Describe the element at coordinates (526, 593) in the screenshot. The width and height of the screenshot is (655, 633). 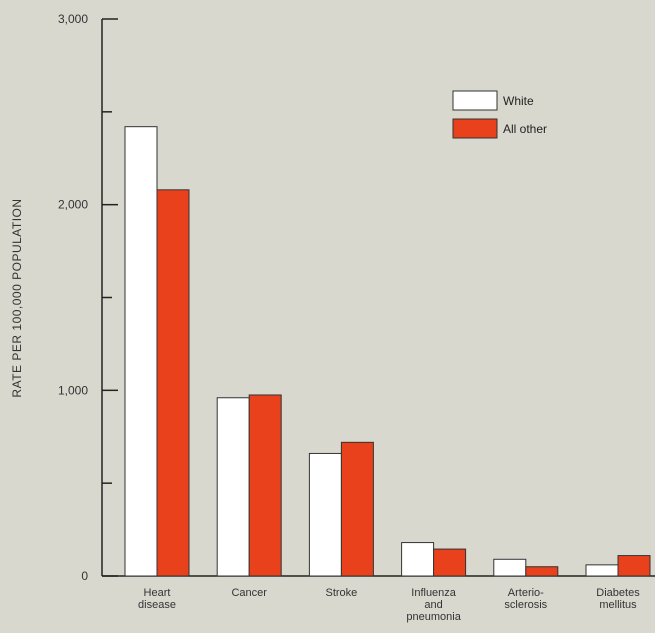
I see `x-category-label: Arterio-` at that location.